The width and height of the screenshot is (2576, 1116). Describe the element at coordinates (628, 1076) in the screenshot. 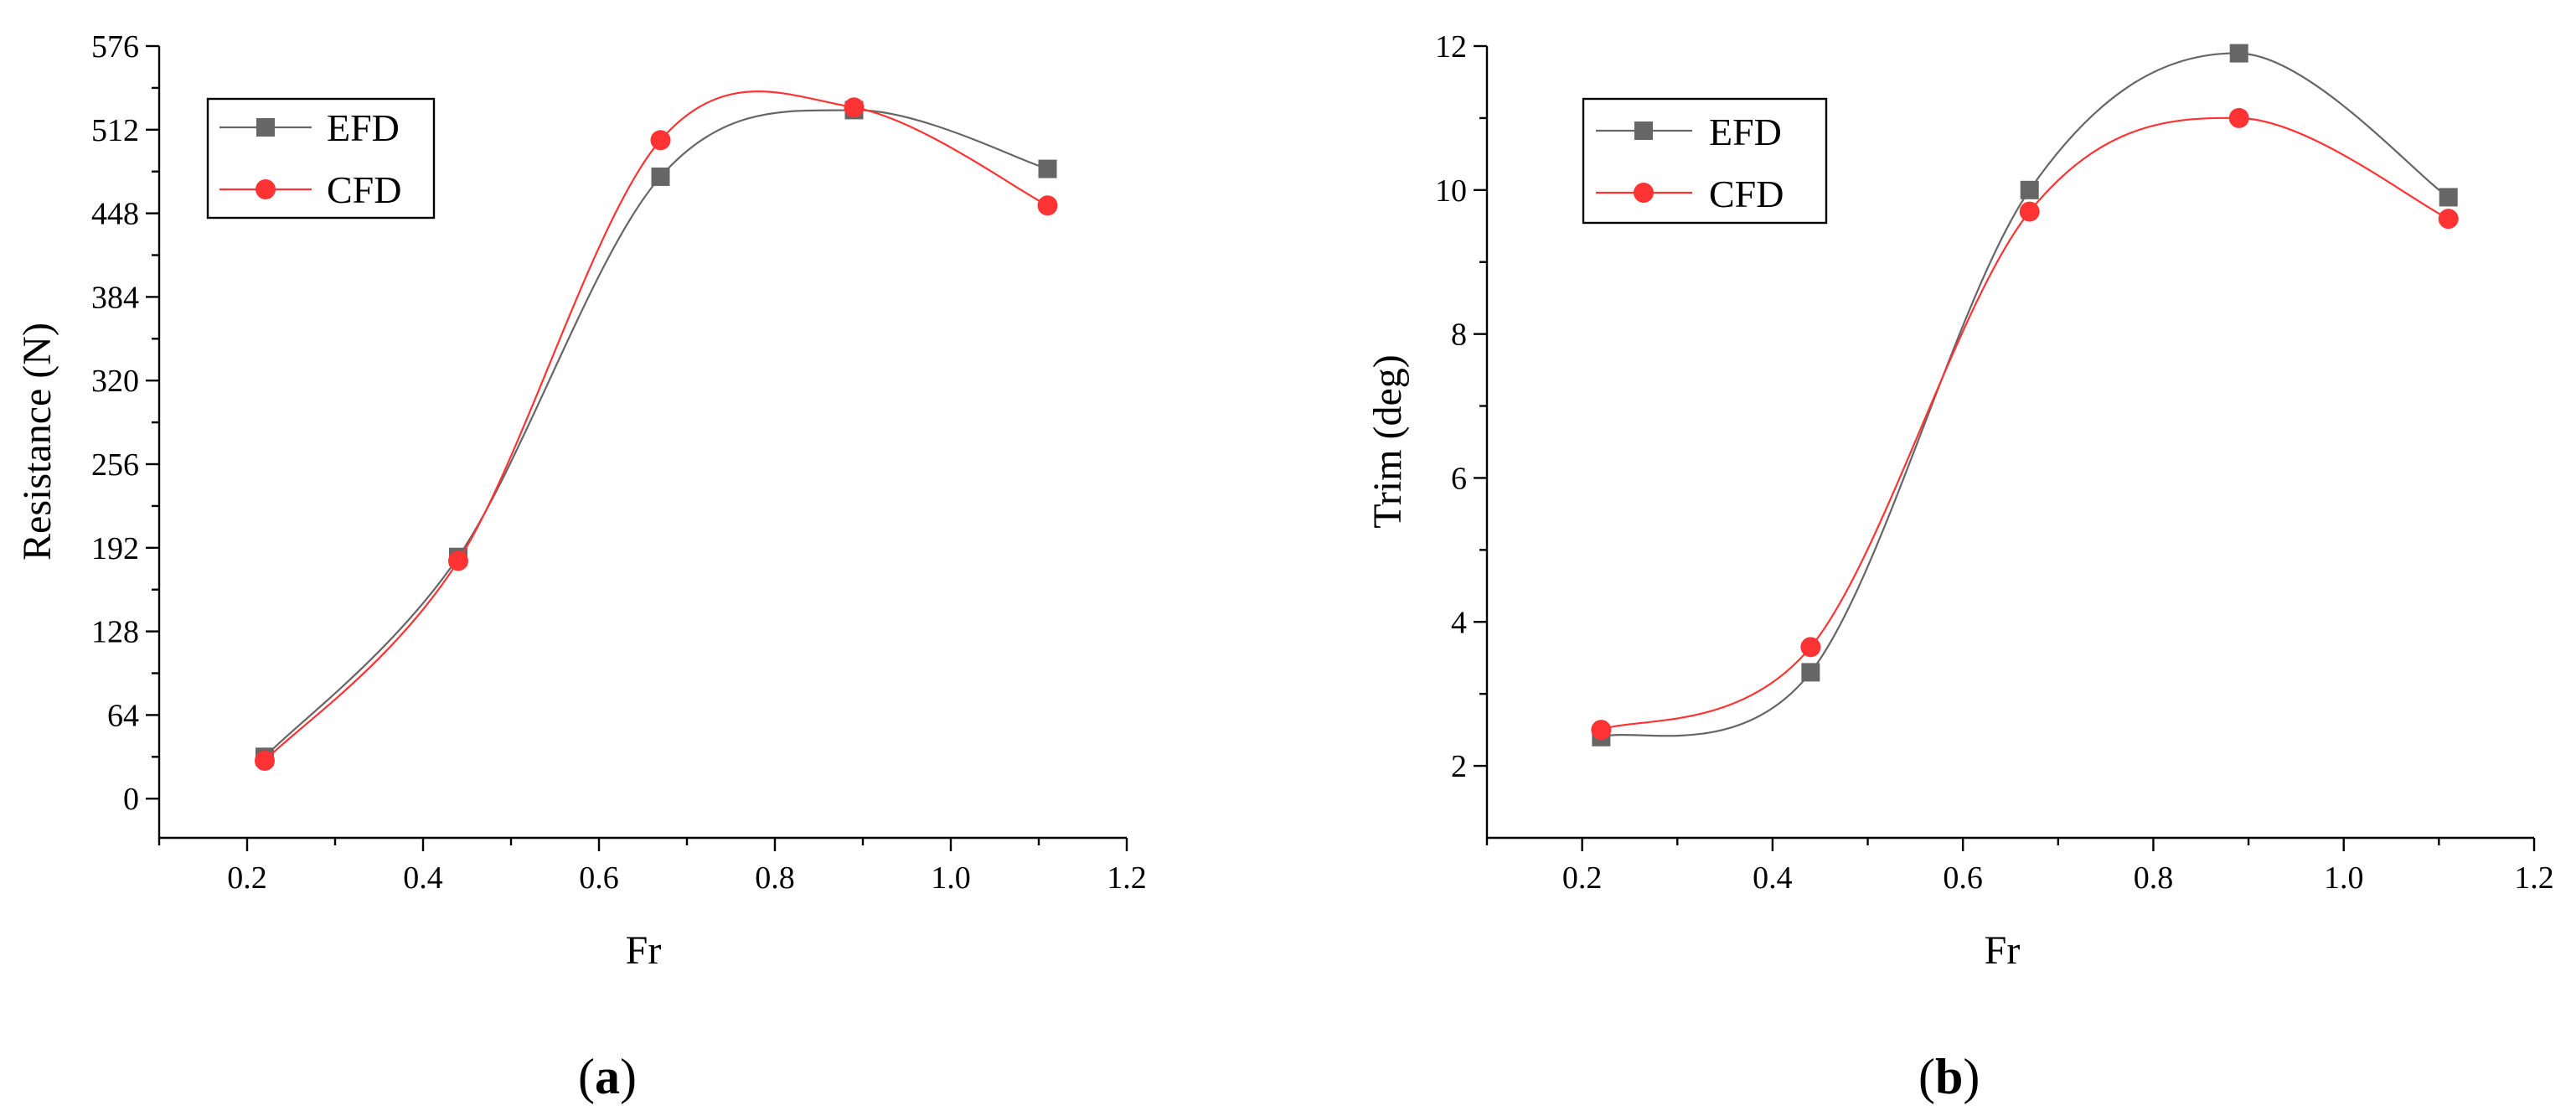

I see `panel-label-close-paren-a: )` at that location.